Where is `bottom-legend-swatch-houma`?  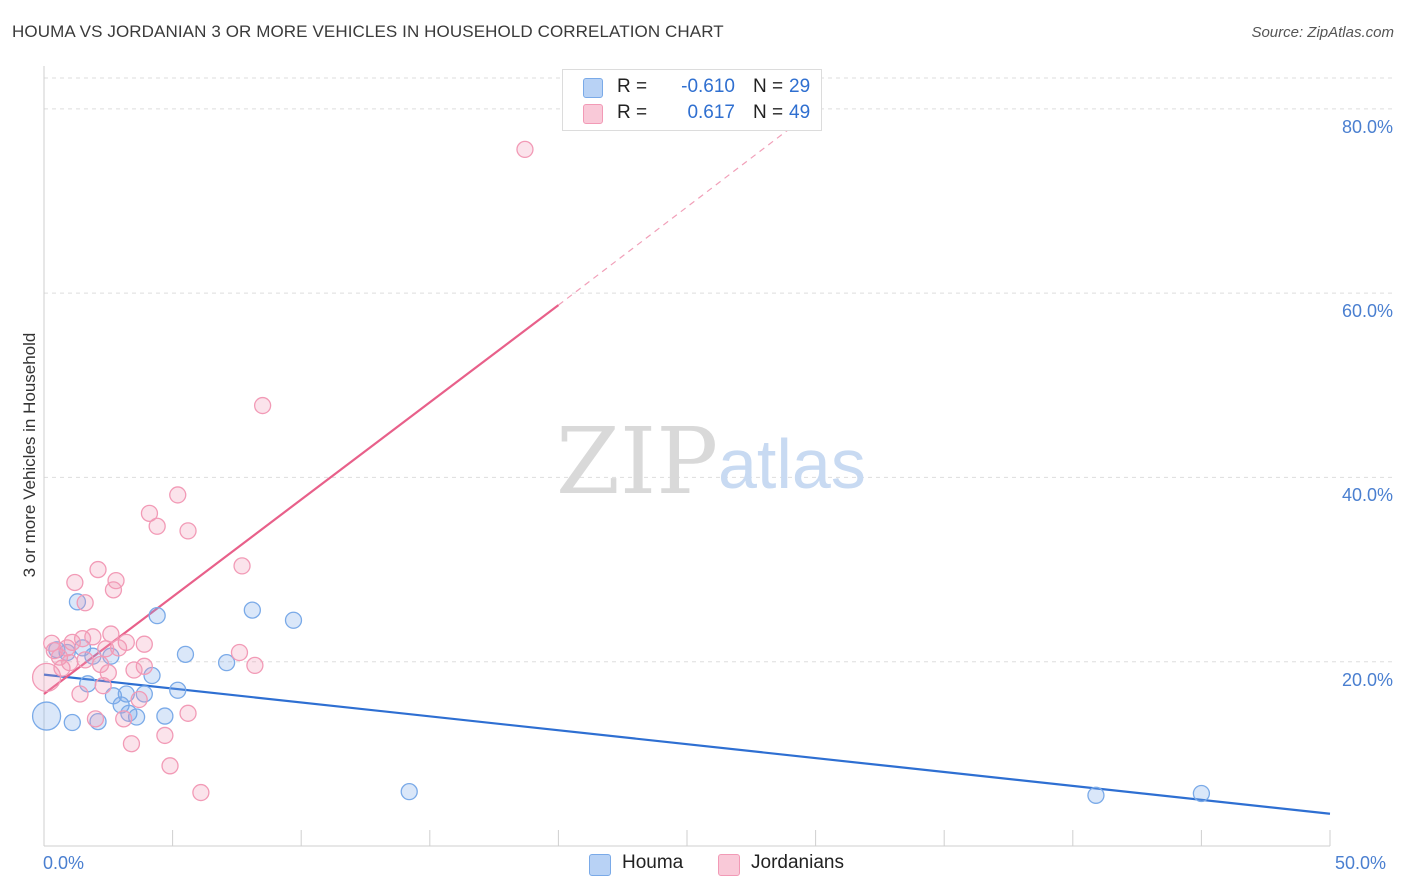 bottom-legend-swatch-houma is located at coordinates (600, 865).